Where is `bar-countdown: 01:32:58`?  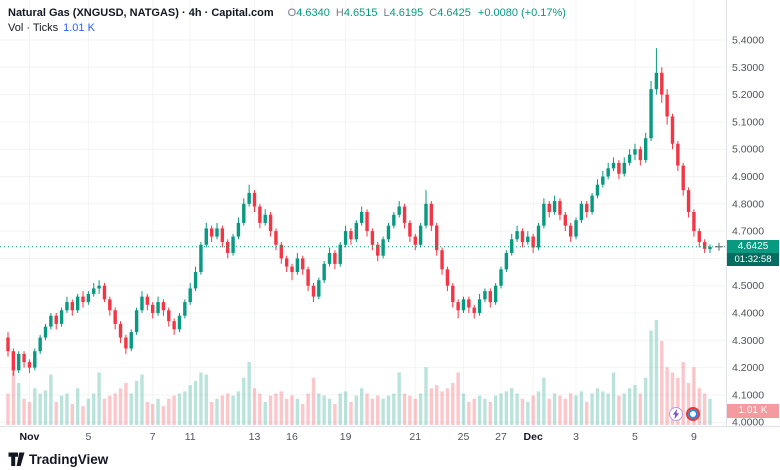
bar-countdown: 01:32:58 is located at coordinates (753, 259).